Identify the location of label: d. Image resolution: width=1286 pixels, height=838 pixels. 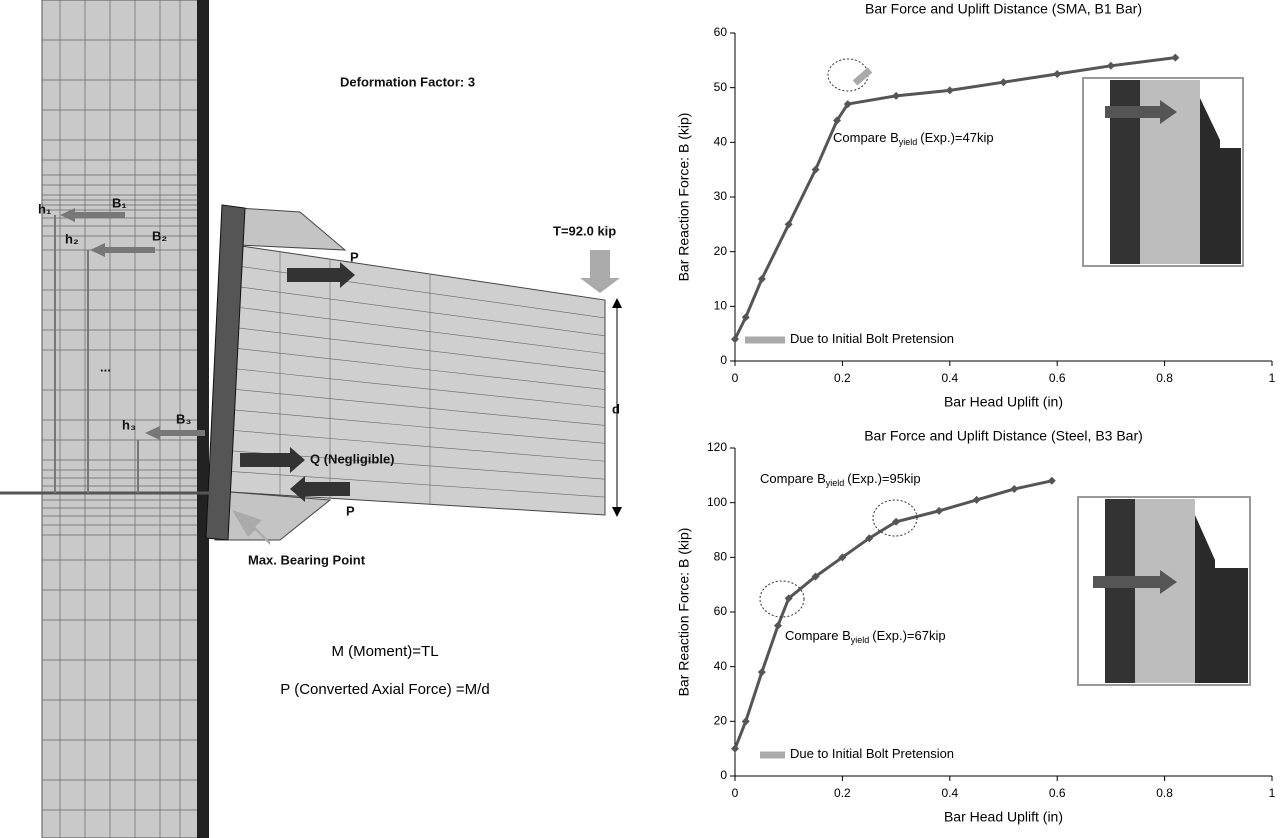
(616, 408).